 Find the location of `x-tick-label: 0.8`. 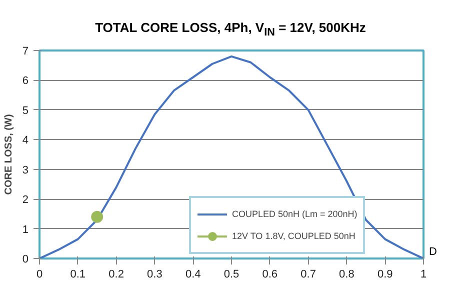

x-tick-label: 0.8 is located at coordinates (346, 274).